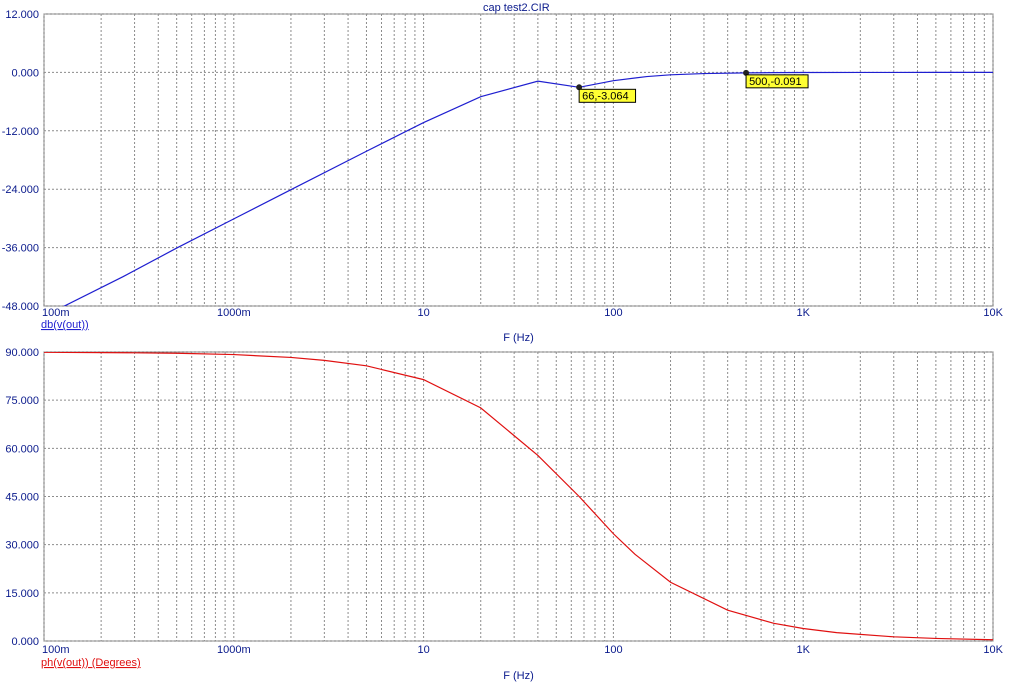 Image resolution: width=1021 pixels, height=688 pixels. I want to click on y-tick-label: 60.000, so click(22, 449).